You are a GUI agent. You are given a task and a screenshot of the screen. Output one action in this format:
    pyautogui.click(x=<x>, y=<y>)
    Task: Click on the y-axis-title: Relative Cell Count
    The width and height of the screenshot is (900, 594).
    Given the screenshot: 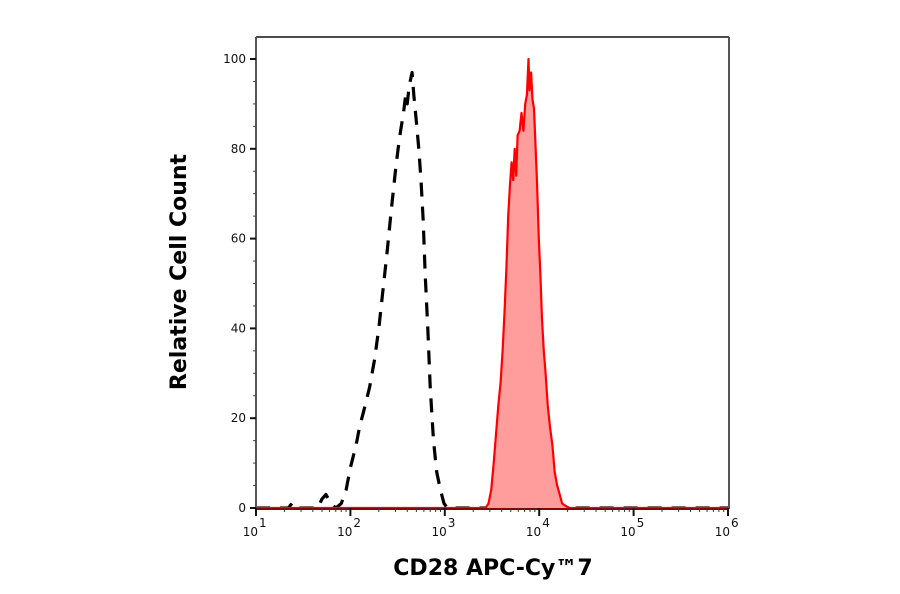 What is the action you would take?
    pyautogui.click(x=179, y=271)
    